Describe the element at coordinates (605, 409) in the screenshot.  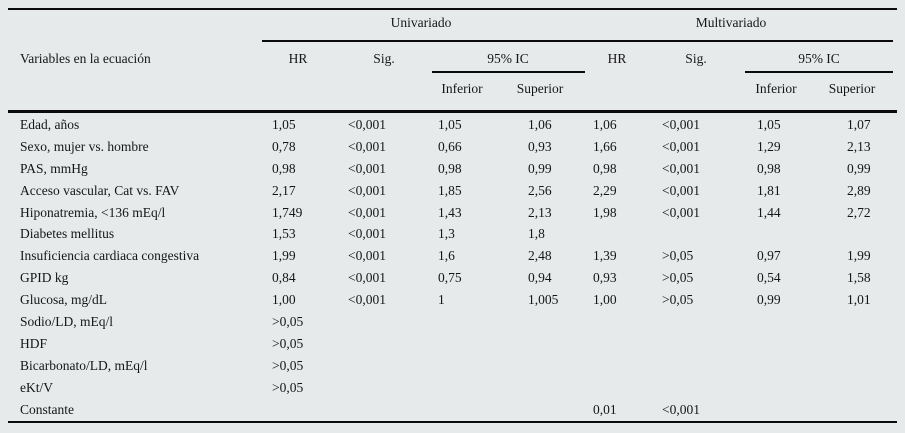
I see `cell-multi-hr: 0,01` at that location.